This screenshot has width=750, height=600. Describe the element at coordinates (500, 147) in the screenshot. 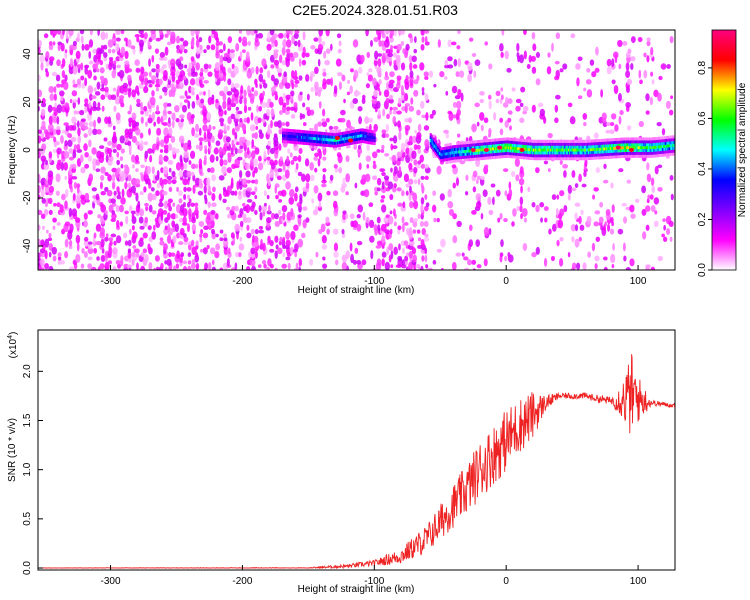

I see `hot-spot` at that location.